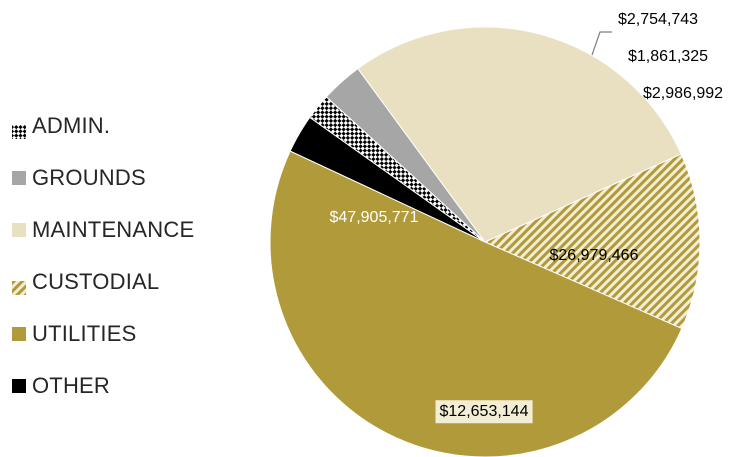 The image size is (738, 457). What do you see at coordinates (19, 129) in the screenshot?
I see `legend-swatch-admin` at bounding box center [19, 129].